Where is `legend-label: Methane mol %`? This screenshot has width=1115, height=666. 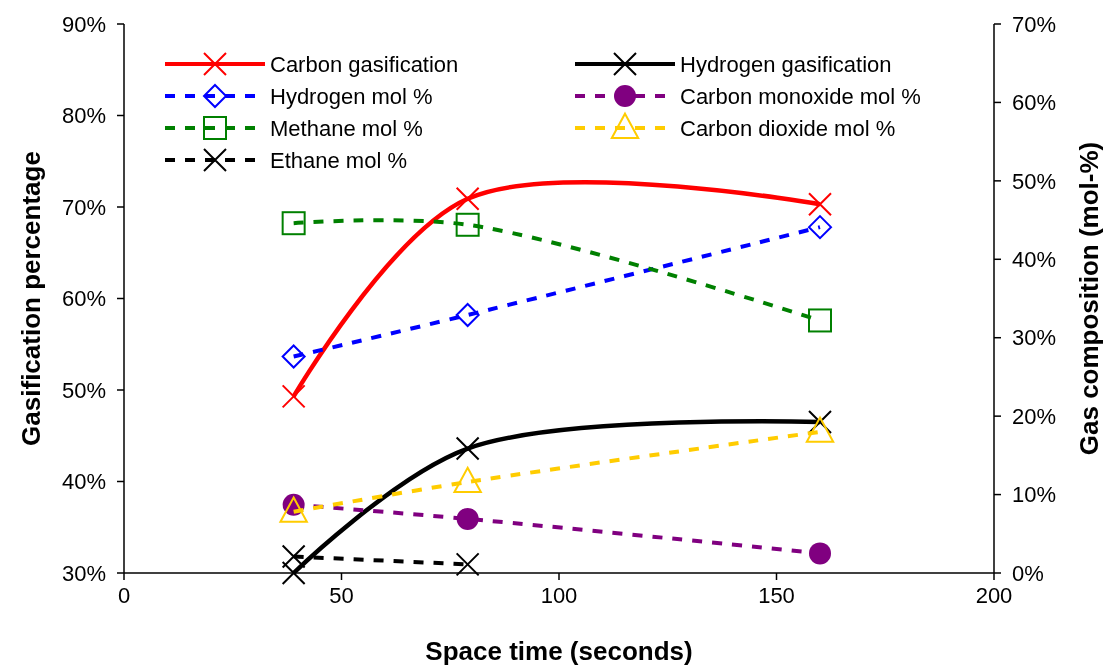 legend-label: Methane mol % is located at coordinates (346, 128).